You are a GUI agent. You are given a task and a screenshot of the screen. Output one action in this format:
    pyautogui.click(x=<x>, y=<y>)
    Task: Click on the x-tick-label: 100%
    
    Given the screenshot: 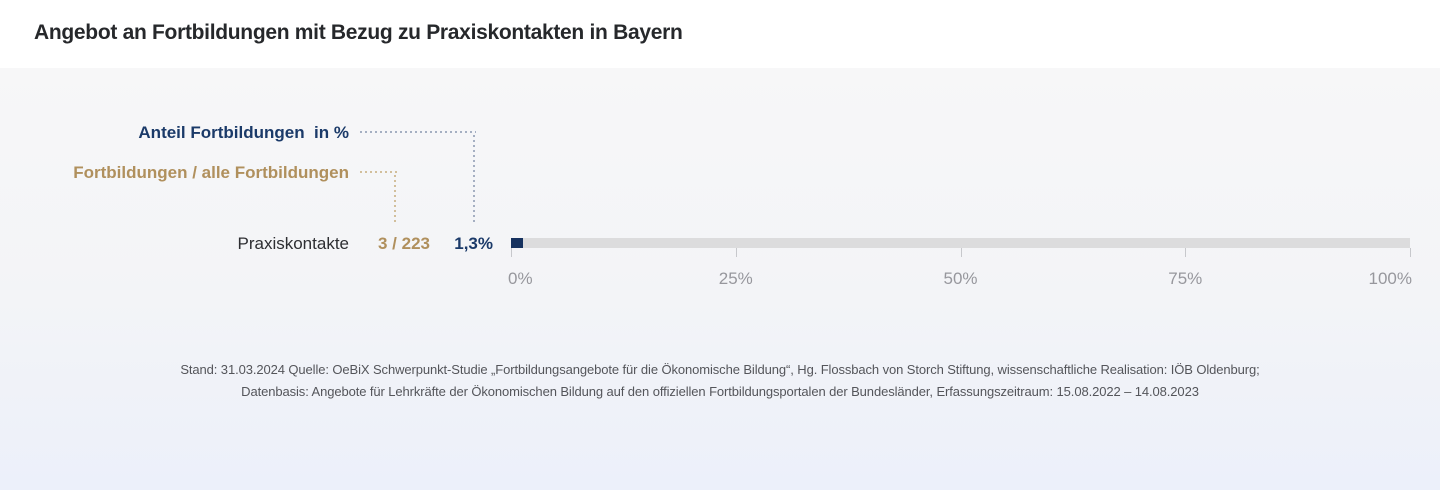 What is the action you would take?
    pyautogui.click(x=1390, y=278)
    